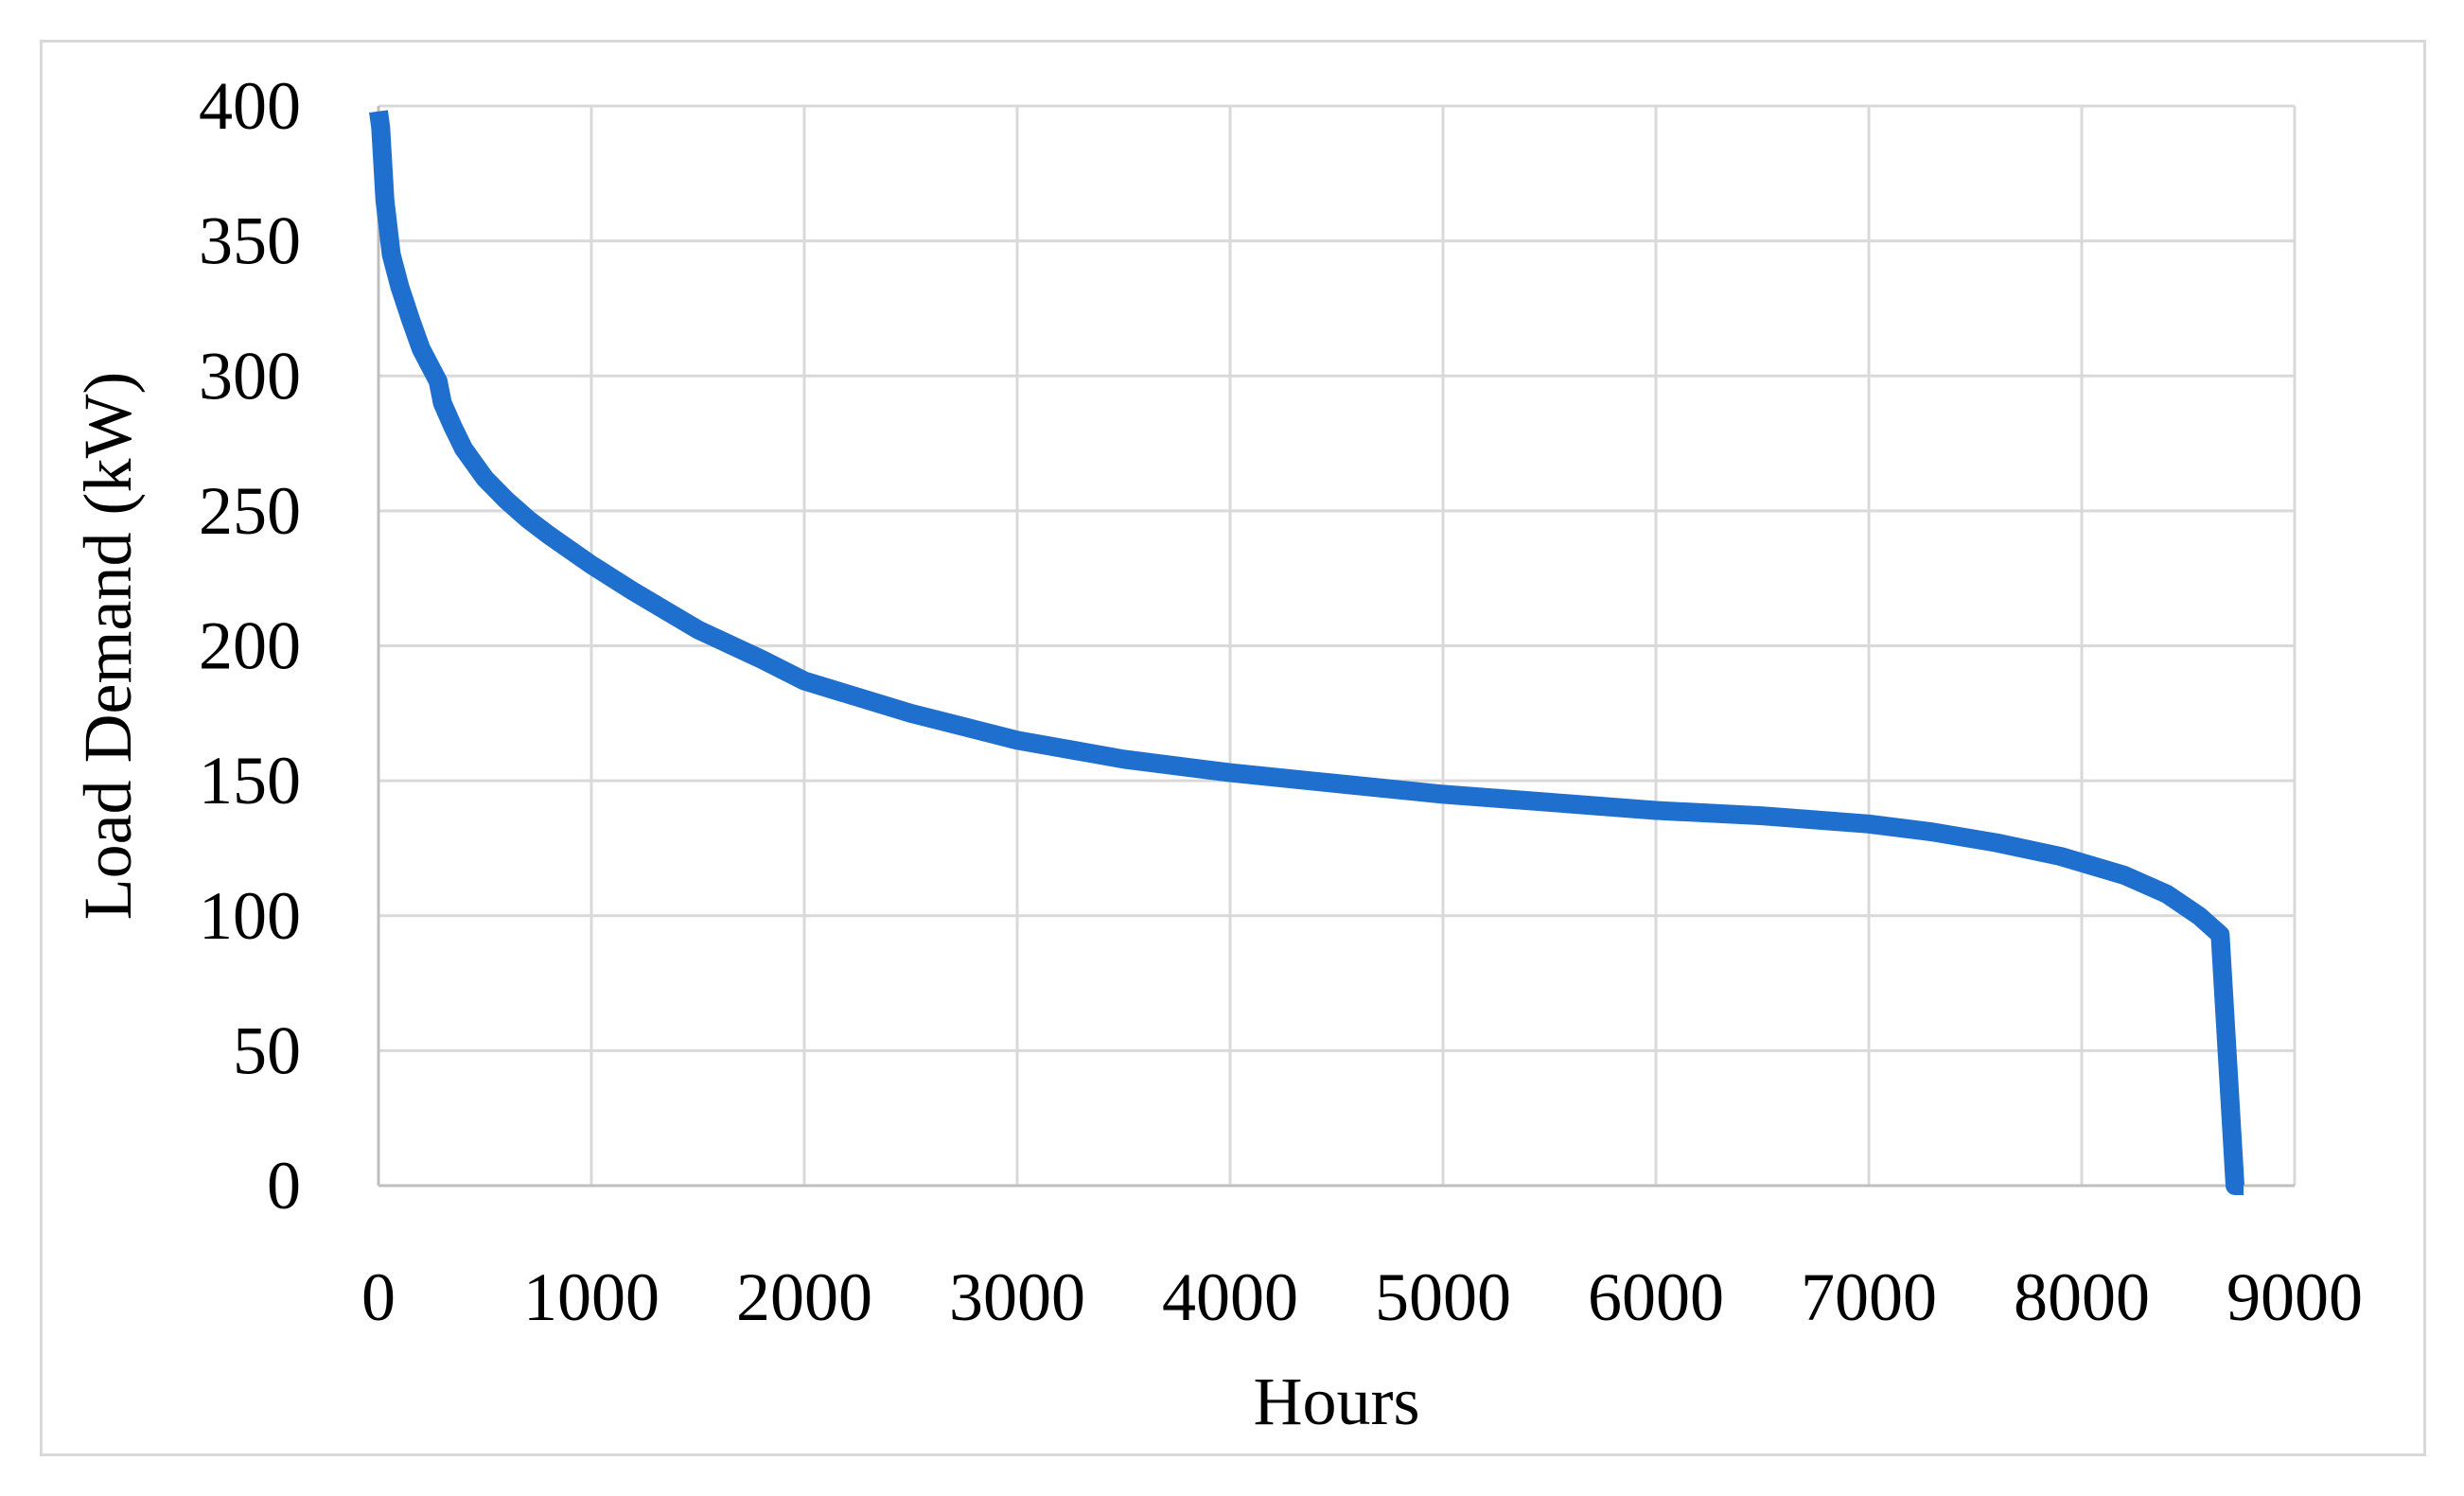 The width and height of the screenshot is (2464, 1496). What do you see at coordinates (267, 1050) in the screenshot?
I see `y-tick-label: 50` at bounding box center [267, 1050].